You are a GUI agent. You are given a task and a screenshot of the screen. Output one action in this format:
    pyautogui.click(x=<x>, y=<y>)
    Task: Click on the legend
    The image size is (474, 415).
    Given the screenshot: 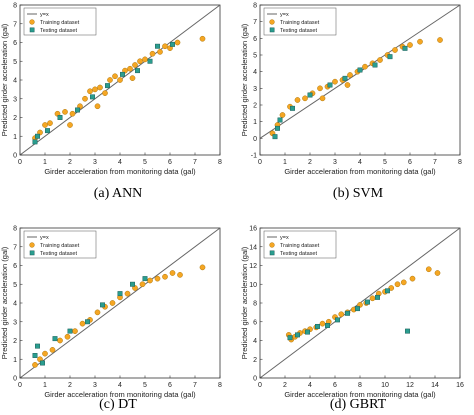 What is the action you would take?
    pyautogui.click(x=300, y=244)
    